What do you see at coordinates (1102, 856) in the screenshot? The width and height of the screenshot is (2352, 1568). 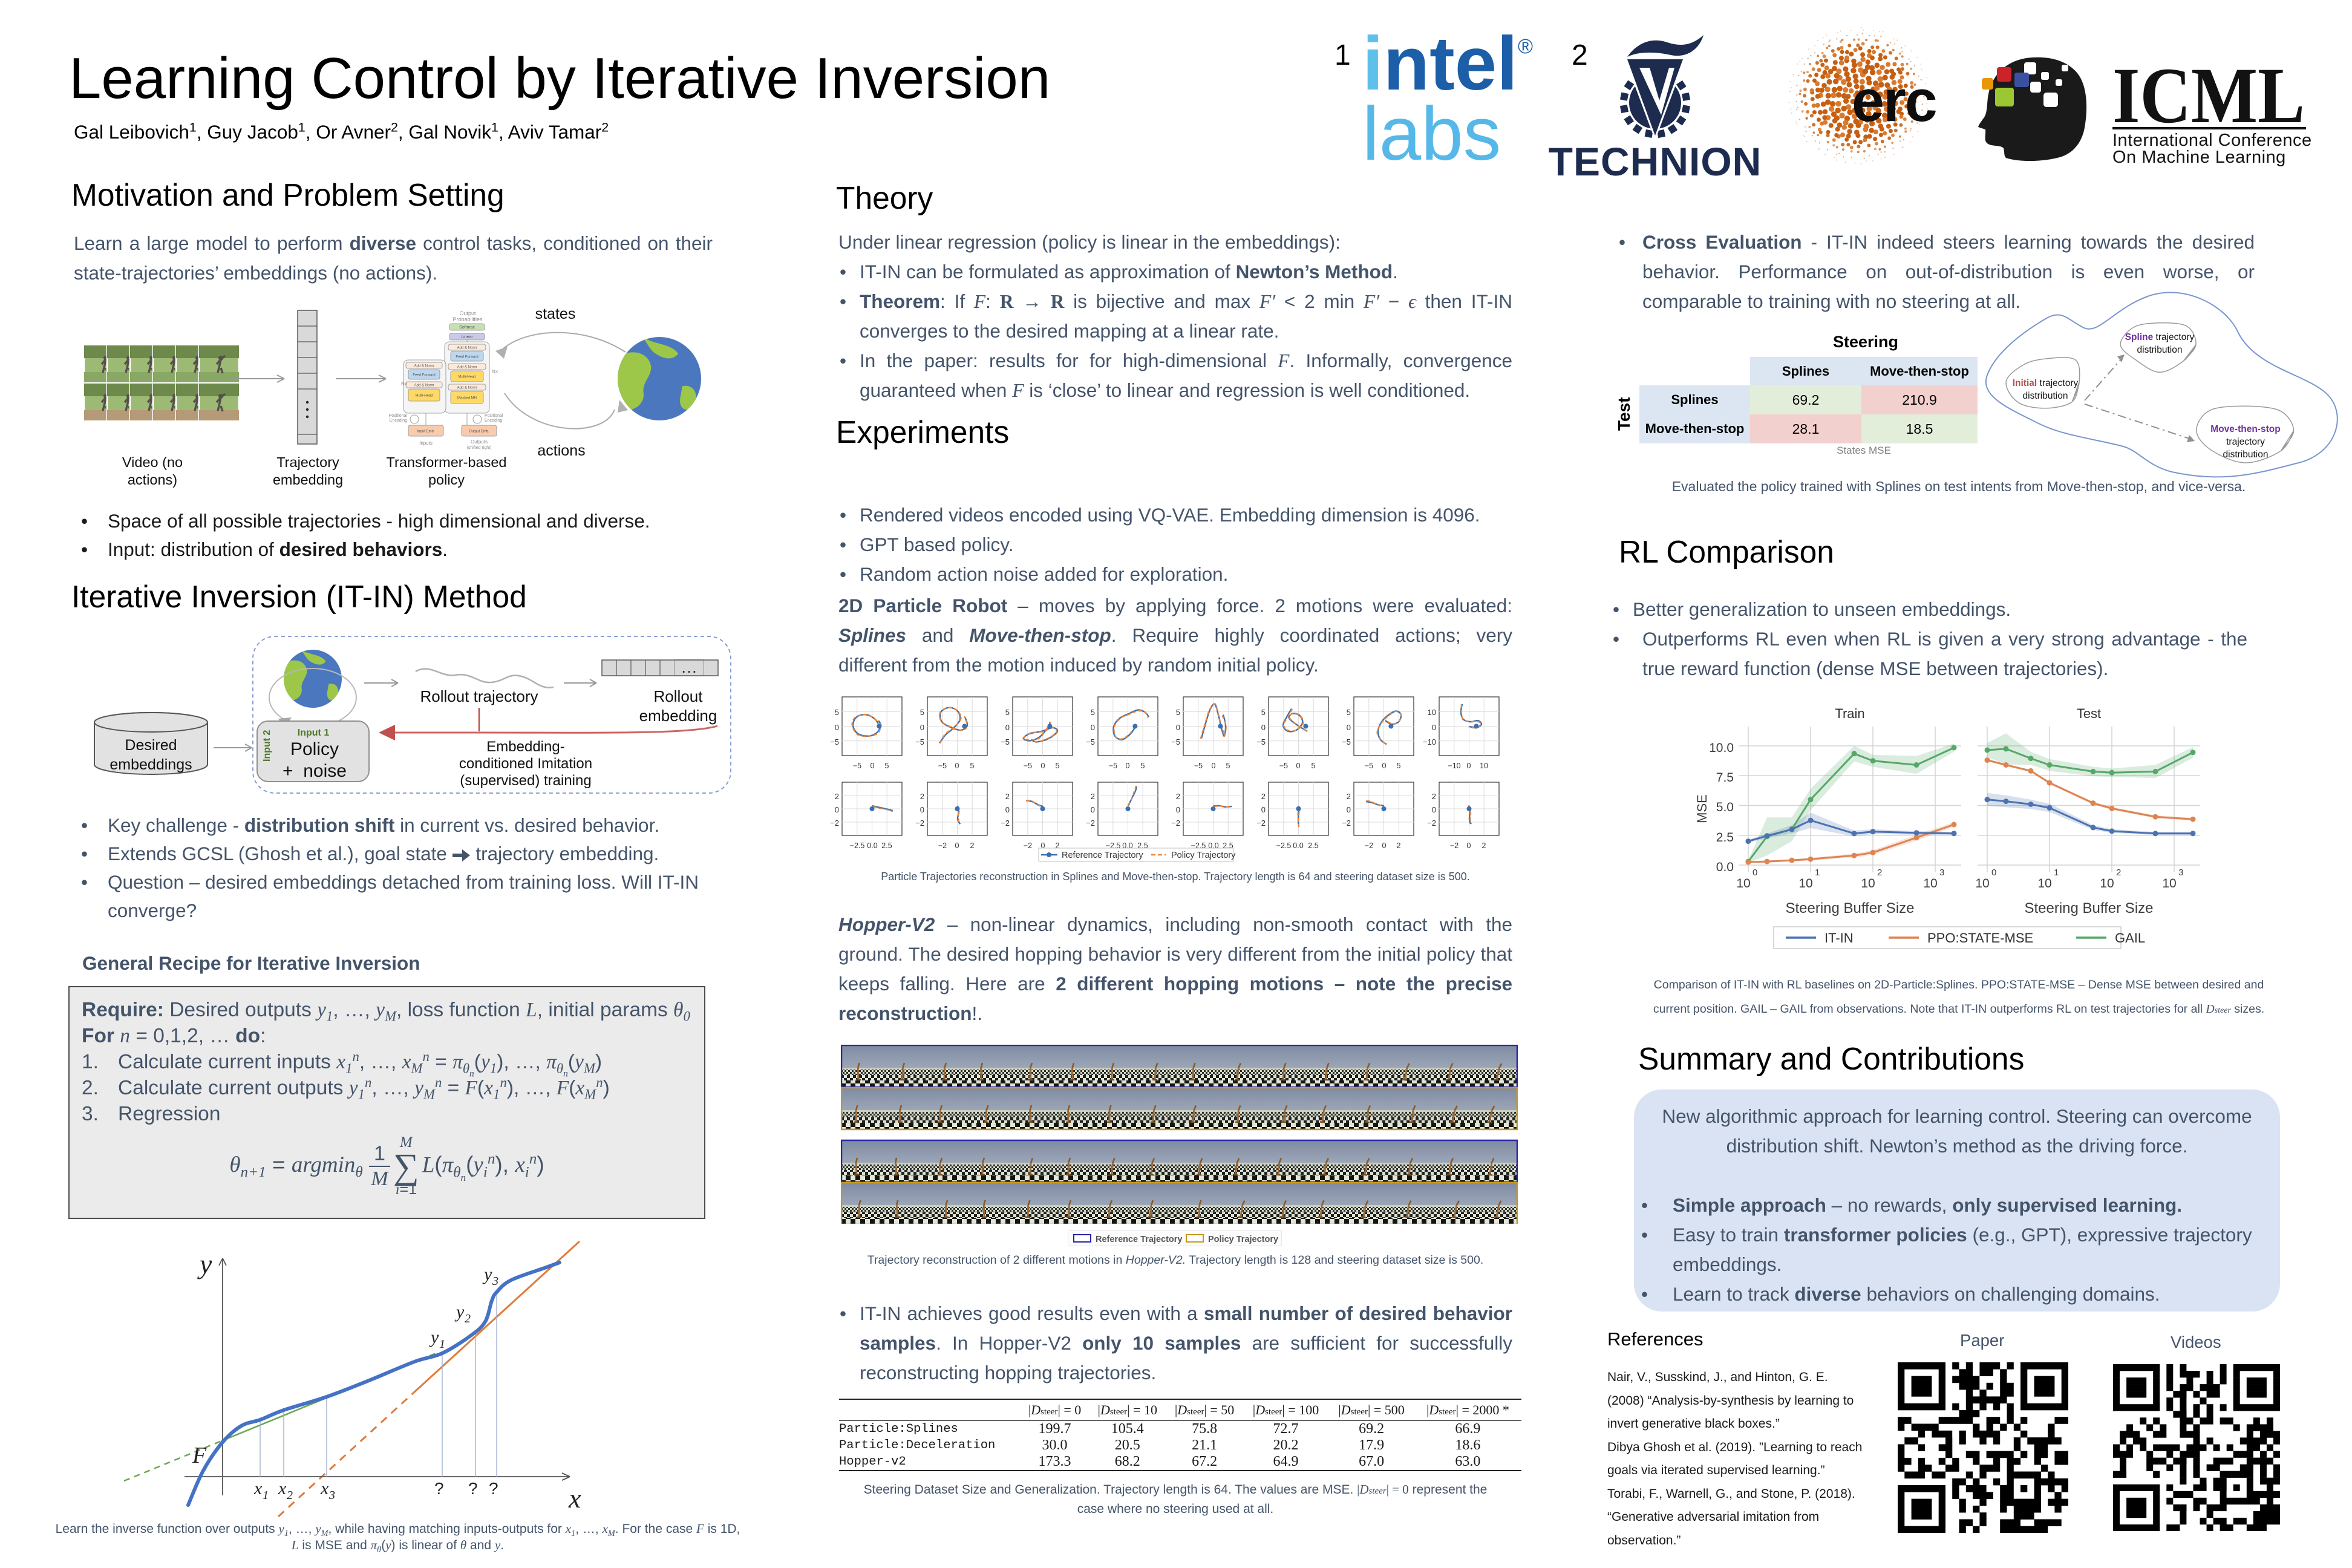 I see `svg-text: Reference Trajectory` at bounding box center [1102, 856].